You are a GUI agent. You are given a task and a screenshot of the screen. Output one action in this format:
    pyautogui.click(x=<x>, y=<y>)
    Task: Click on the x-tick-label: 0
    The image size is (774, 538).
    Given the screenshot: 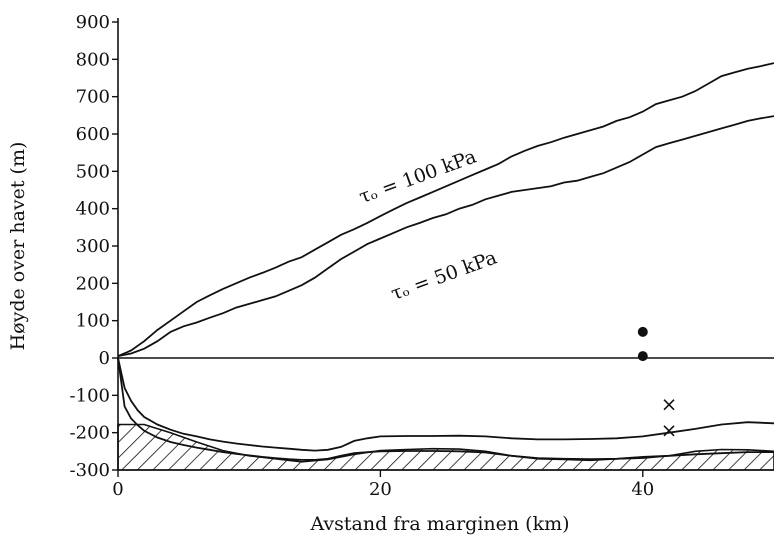 What is the action you would take?
    pyautogui.click(x=117, y=489)
    